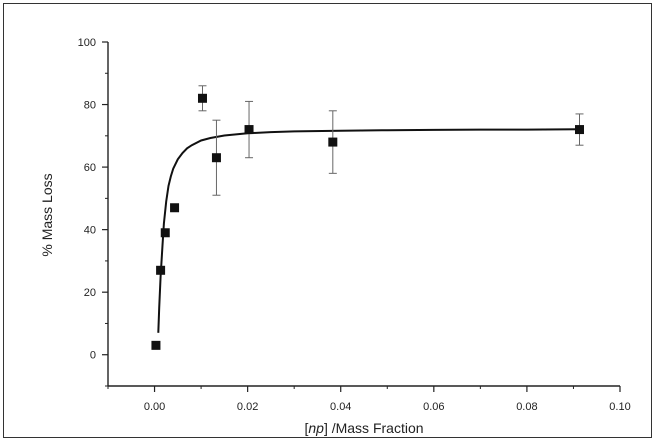 The image size is (657, 441). Describe the element at coordinates (526, 407) in the screenshot. I see `x-tick-label: 0.08` at that location.